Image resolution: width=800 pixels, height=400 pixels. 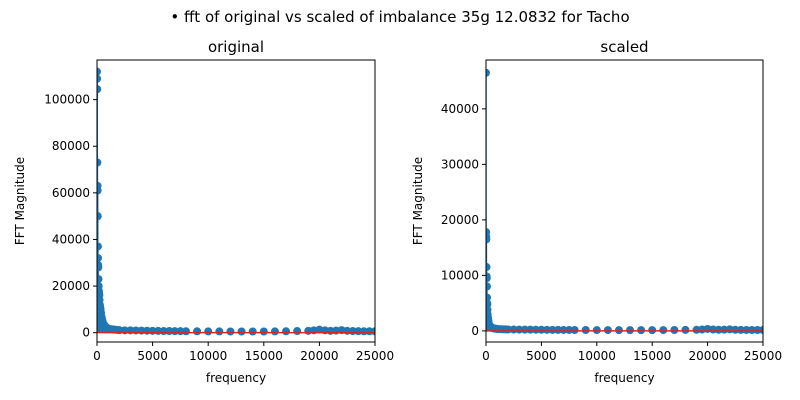 I want to click on subplot-title: original, so click(x=236, y=47).